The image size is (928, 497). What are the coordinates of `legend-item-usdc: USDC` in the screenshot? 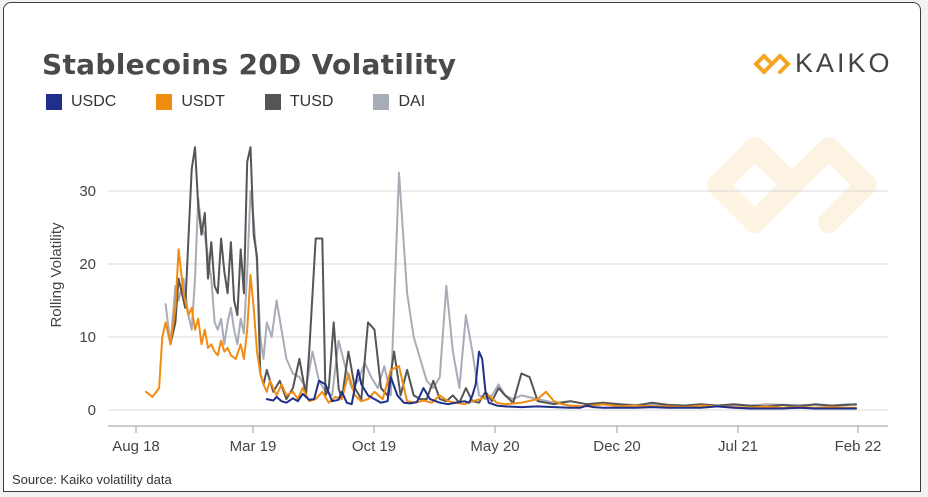 It's located at (81, 102).